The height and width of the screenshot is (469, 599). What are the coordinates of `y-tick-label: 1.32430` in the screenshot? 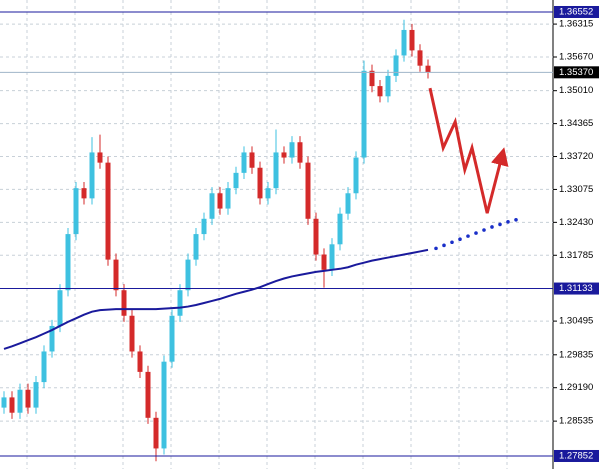 It's located at (576, 222).